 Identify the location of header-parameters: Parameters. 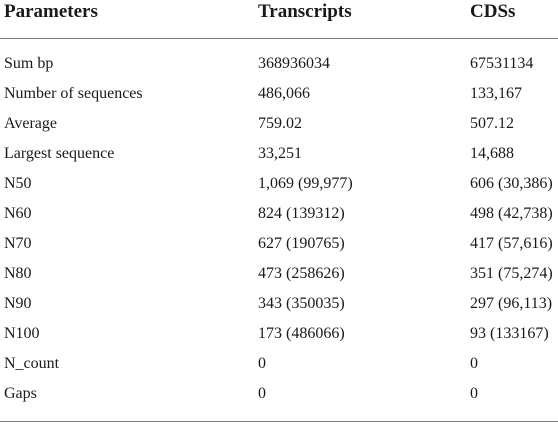
(51, 11).